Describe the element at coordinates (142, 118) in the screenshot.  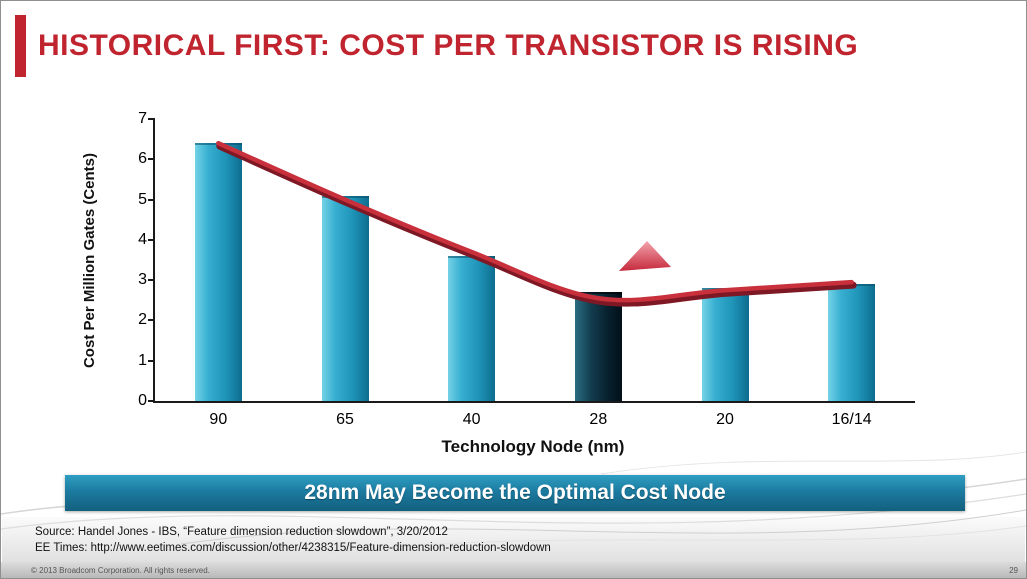
I see `y-tick-label: 7` at that location.